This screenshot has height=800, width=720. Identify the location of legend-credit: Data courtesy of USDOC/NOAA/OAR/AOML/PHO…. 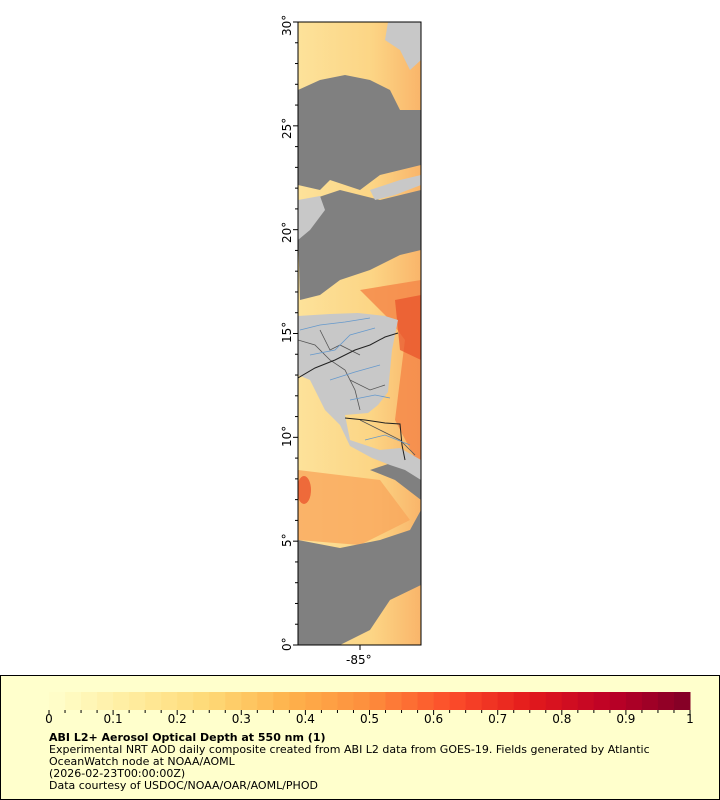
(183, 785).